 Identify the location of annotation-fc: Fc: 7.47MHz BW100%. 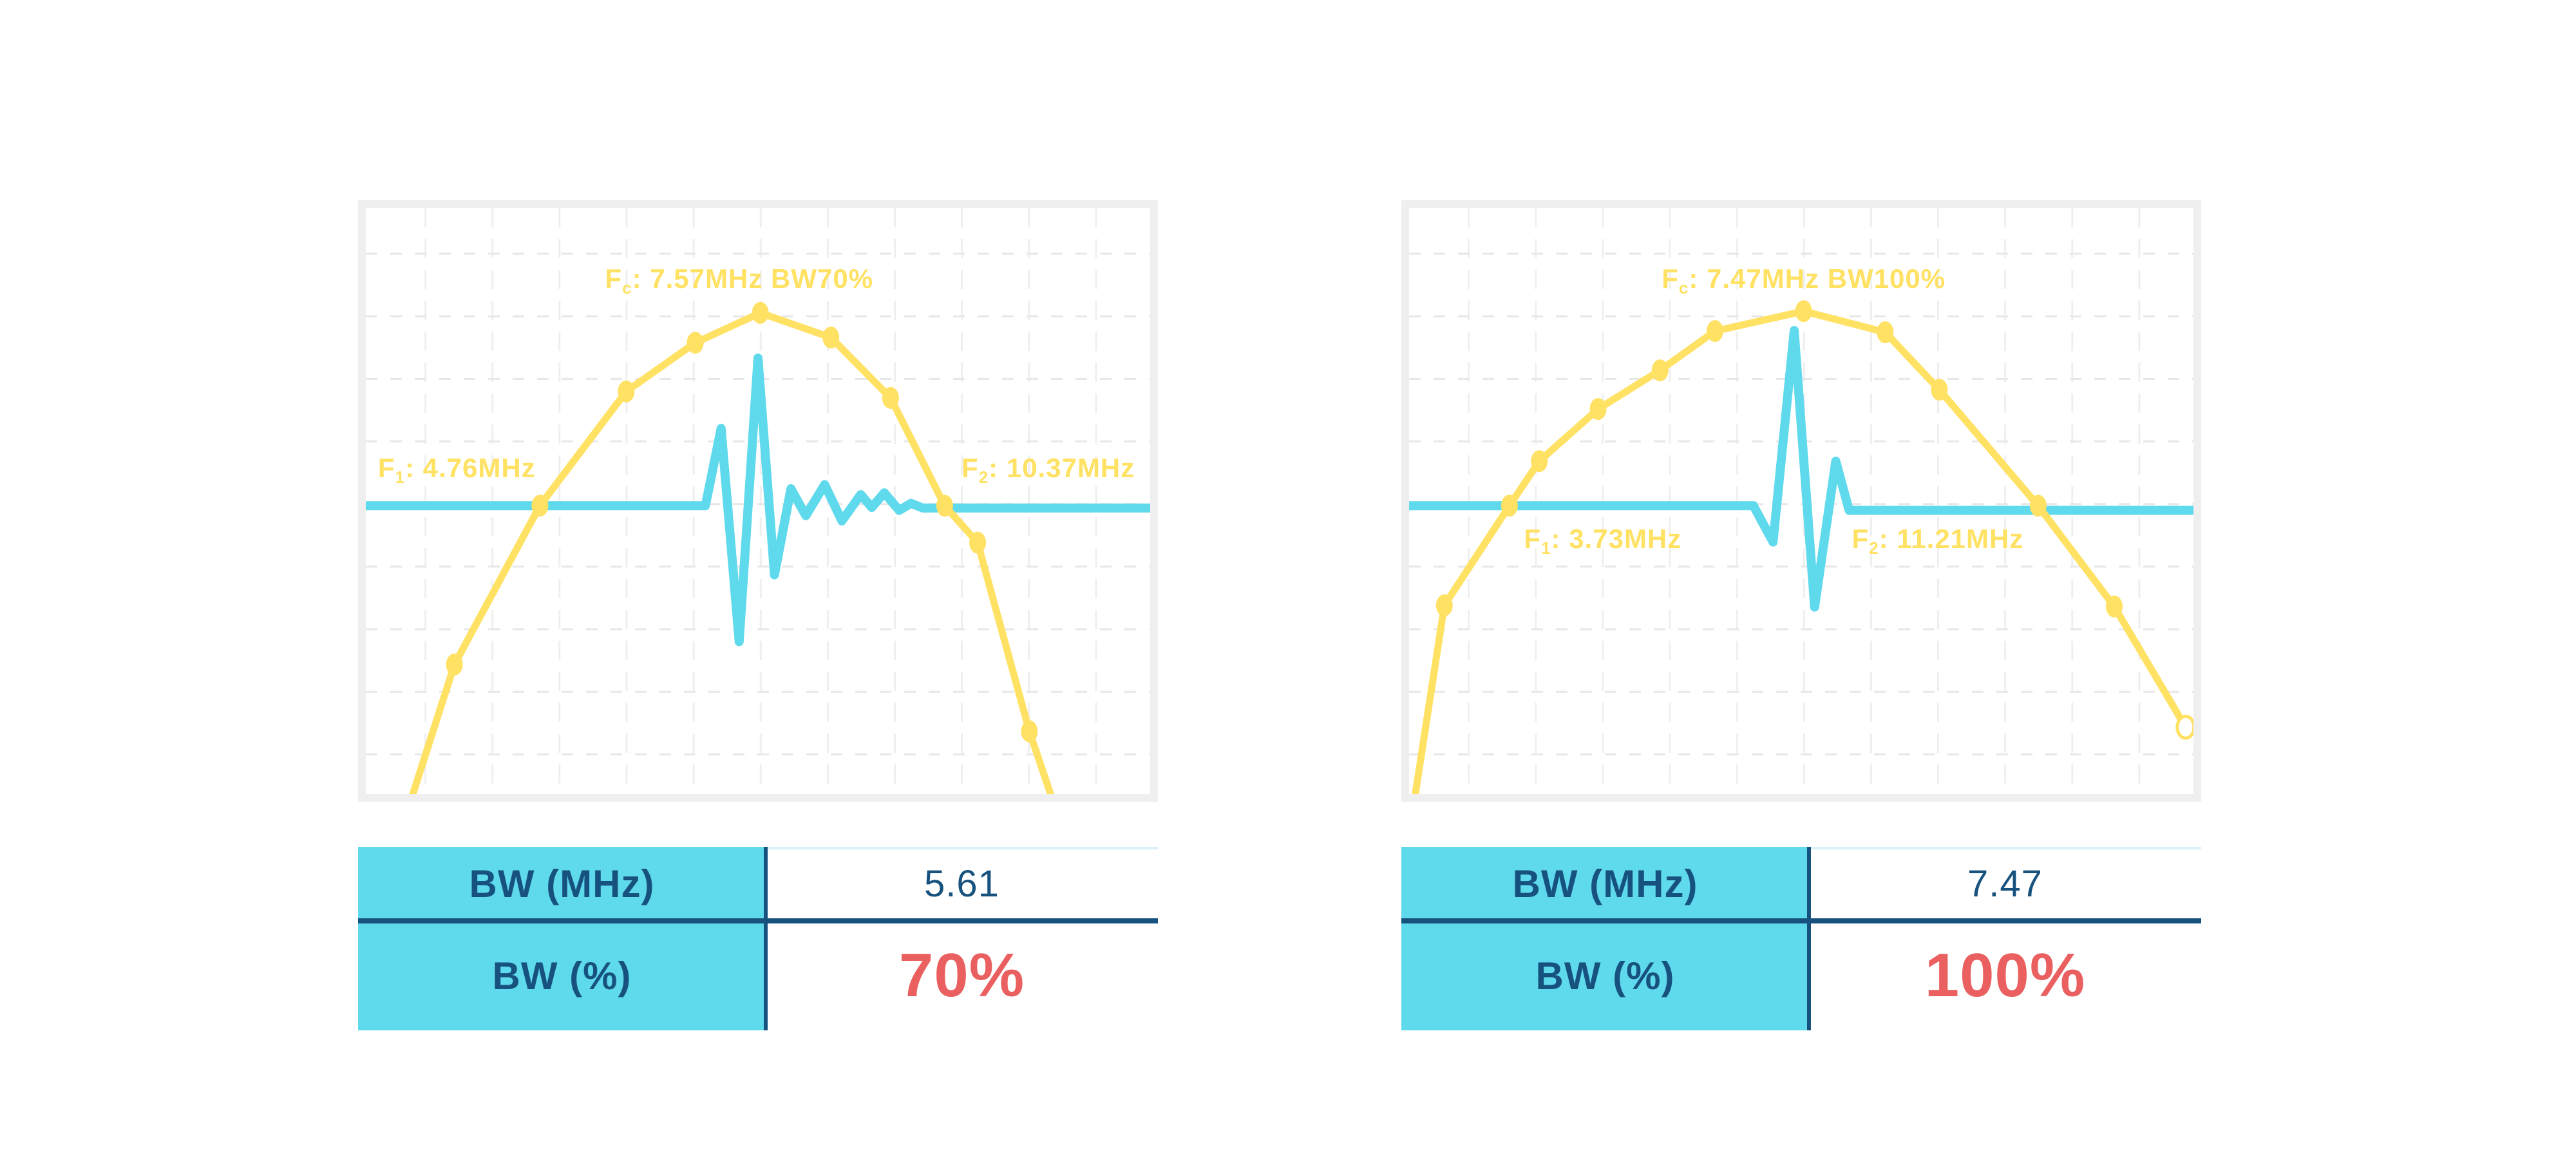
(1804, 280).